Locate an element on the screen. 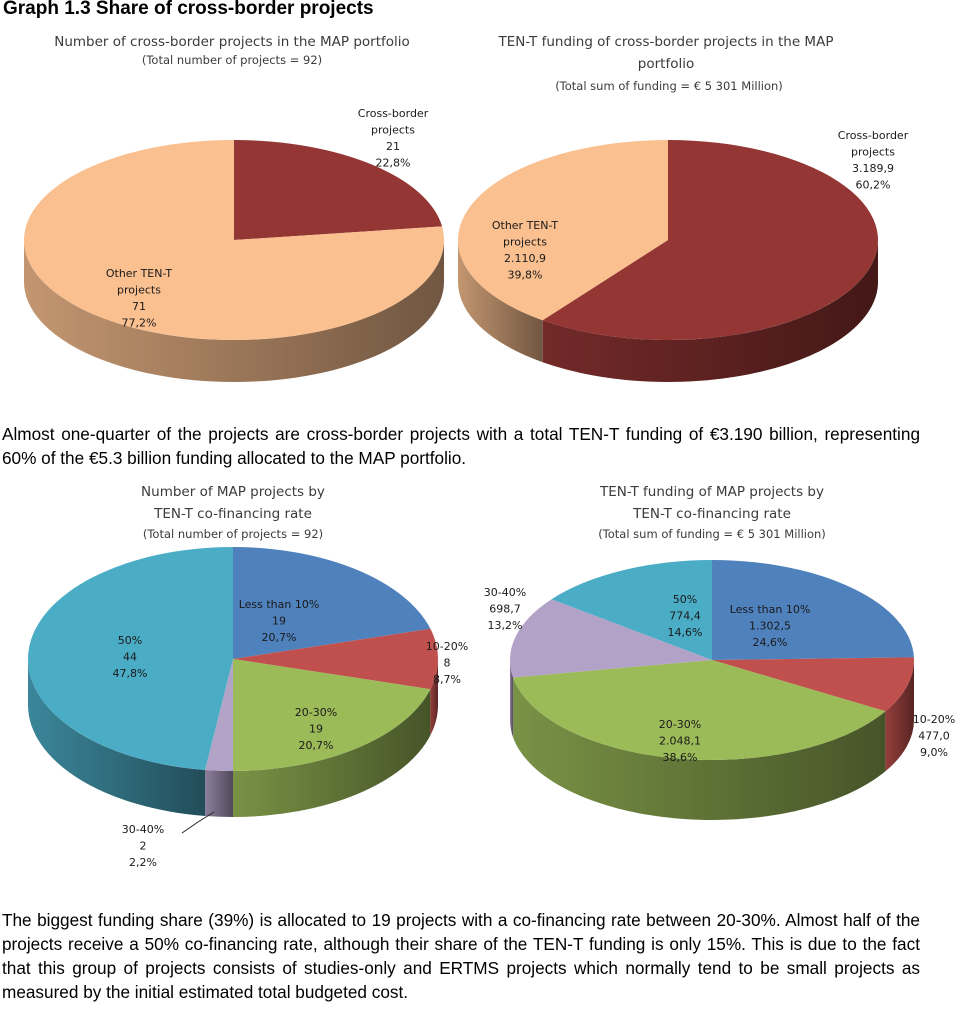 The width and height of the screenshot is (960, 1024). slice-label-cross-border-projects: Cross-border projects 3.189,9 60,2% is located at coordinates (873, 160).